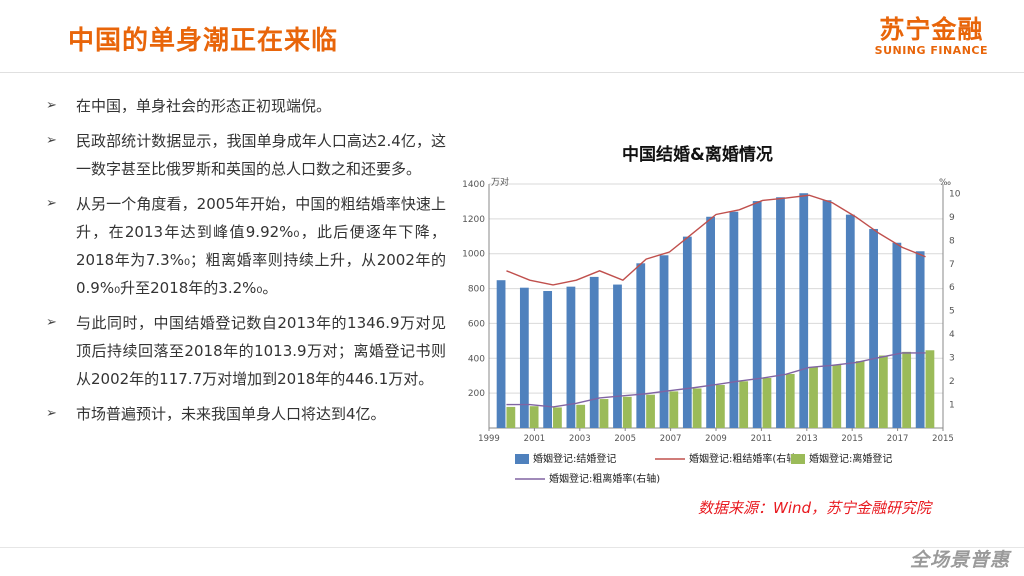  What do you see at coordinates (952, 265) in the screenshot?
I see `right-axis-tick-label: 7` at bounding box center [952, 265].